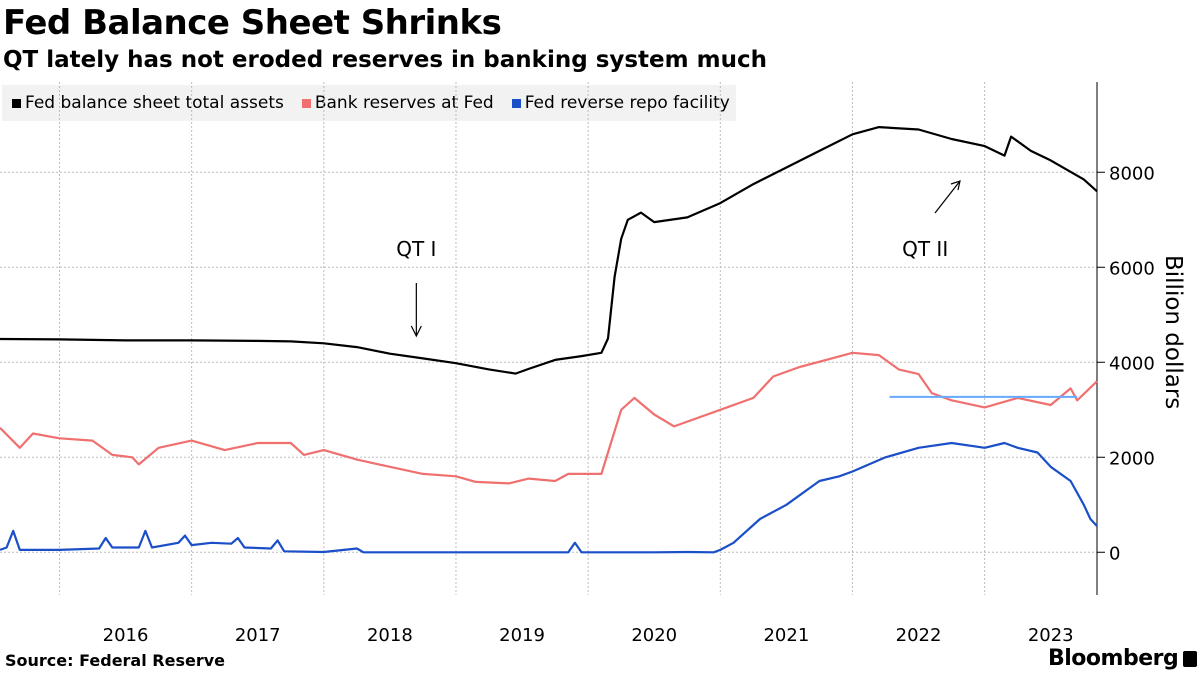 The width and height of the screenshot is (1200, 675). What do you see at coordinates (955, 185) in the screenshot?
I see `arrow-qt2-head` at bounding box center [955, 185].